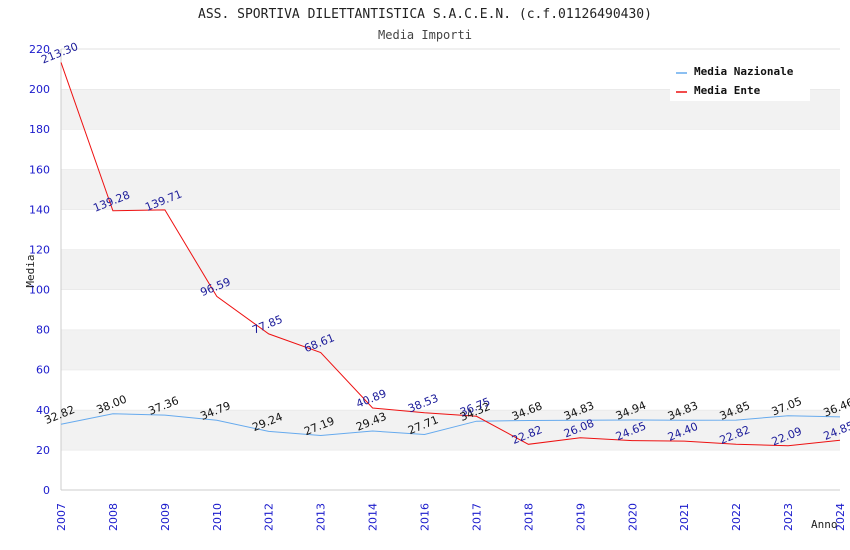 The height and width of the screenshot is (550, 850). What do you see at coordinates (632, 517) in the screenshot?
I see `x-tick-label: 2020` at bounding box center [632, 517].